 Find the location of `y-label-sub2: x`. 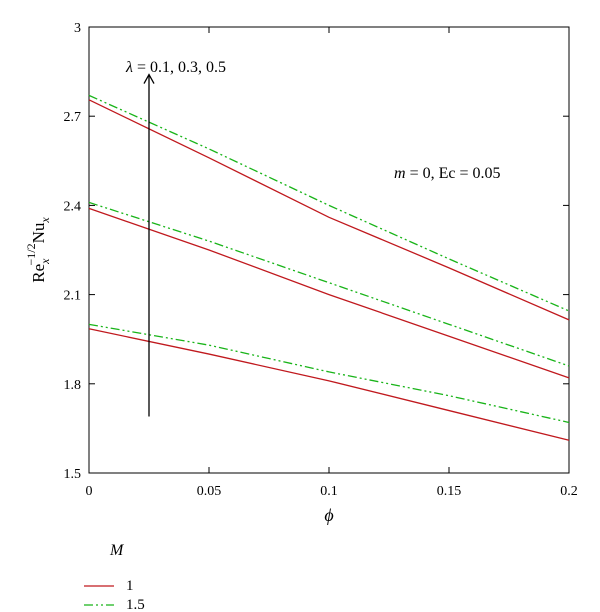

y-label-sub2: x is located at coordinates (45, 220).